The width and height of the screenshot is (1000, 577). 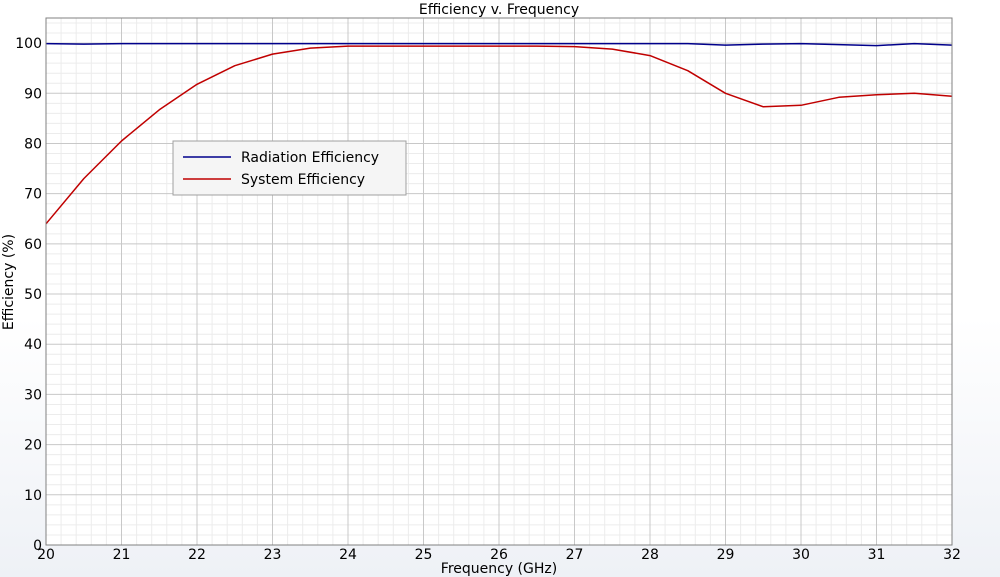 What do you see at coordinates (33, 496) in the screenshot?
I see `y-tick-label: 10` at bounding box center [33, 496].